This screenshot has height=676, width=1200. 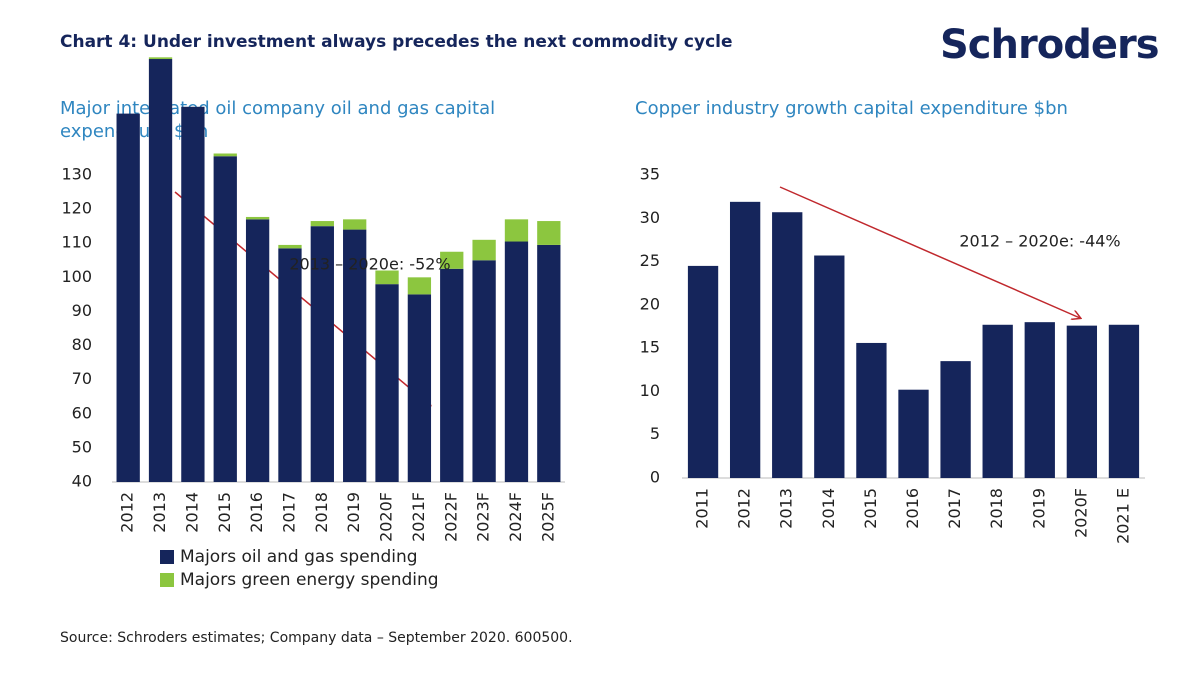 I want to click on annotation: 2013 – 2020e: -52%, so click(x=369, y=264).